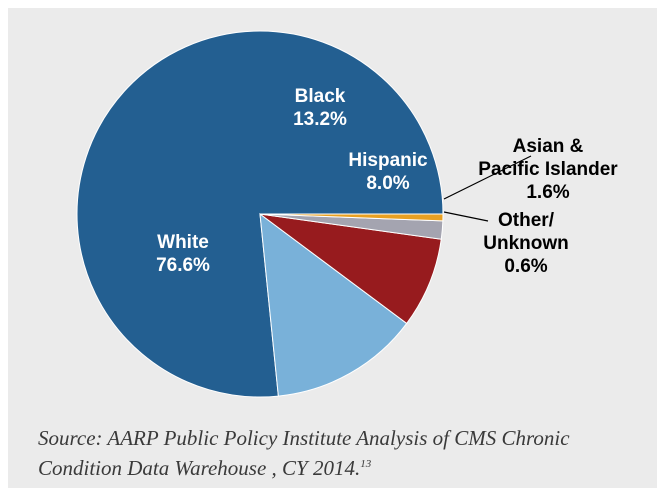  Describe the element at coordinates (320, 119) in the screenshot. I see `slice-label-line: 13.2%` at that location.